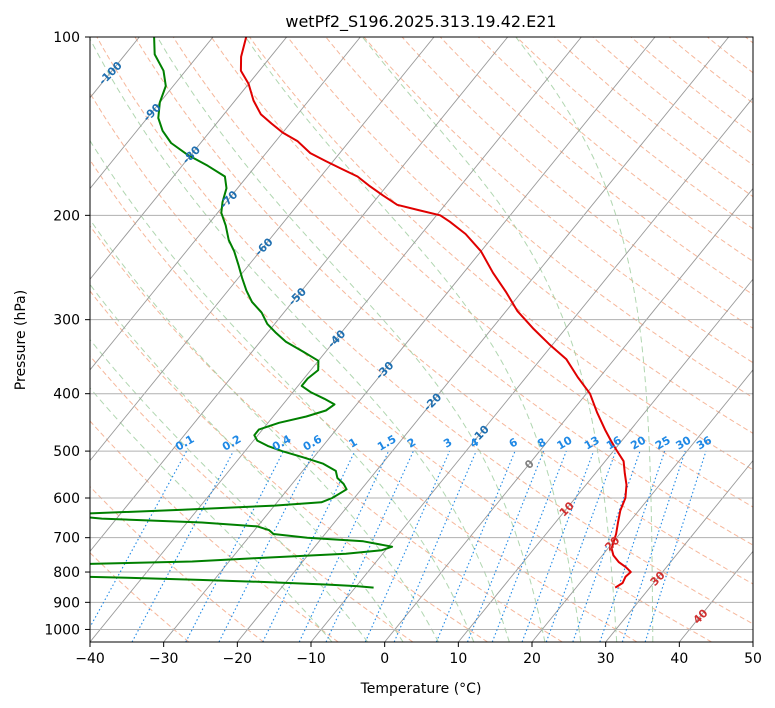  I want to click on y-tick-label: 700, so click(66, 539).